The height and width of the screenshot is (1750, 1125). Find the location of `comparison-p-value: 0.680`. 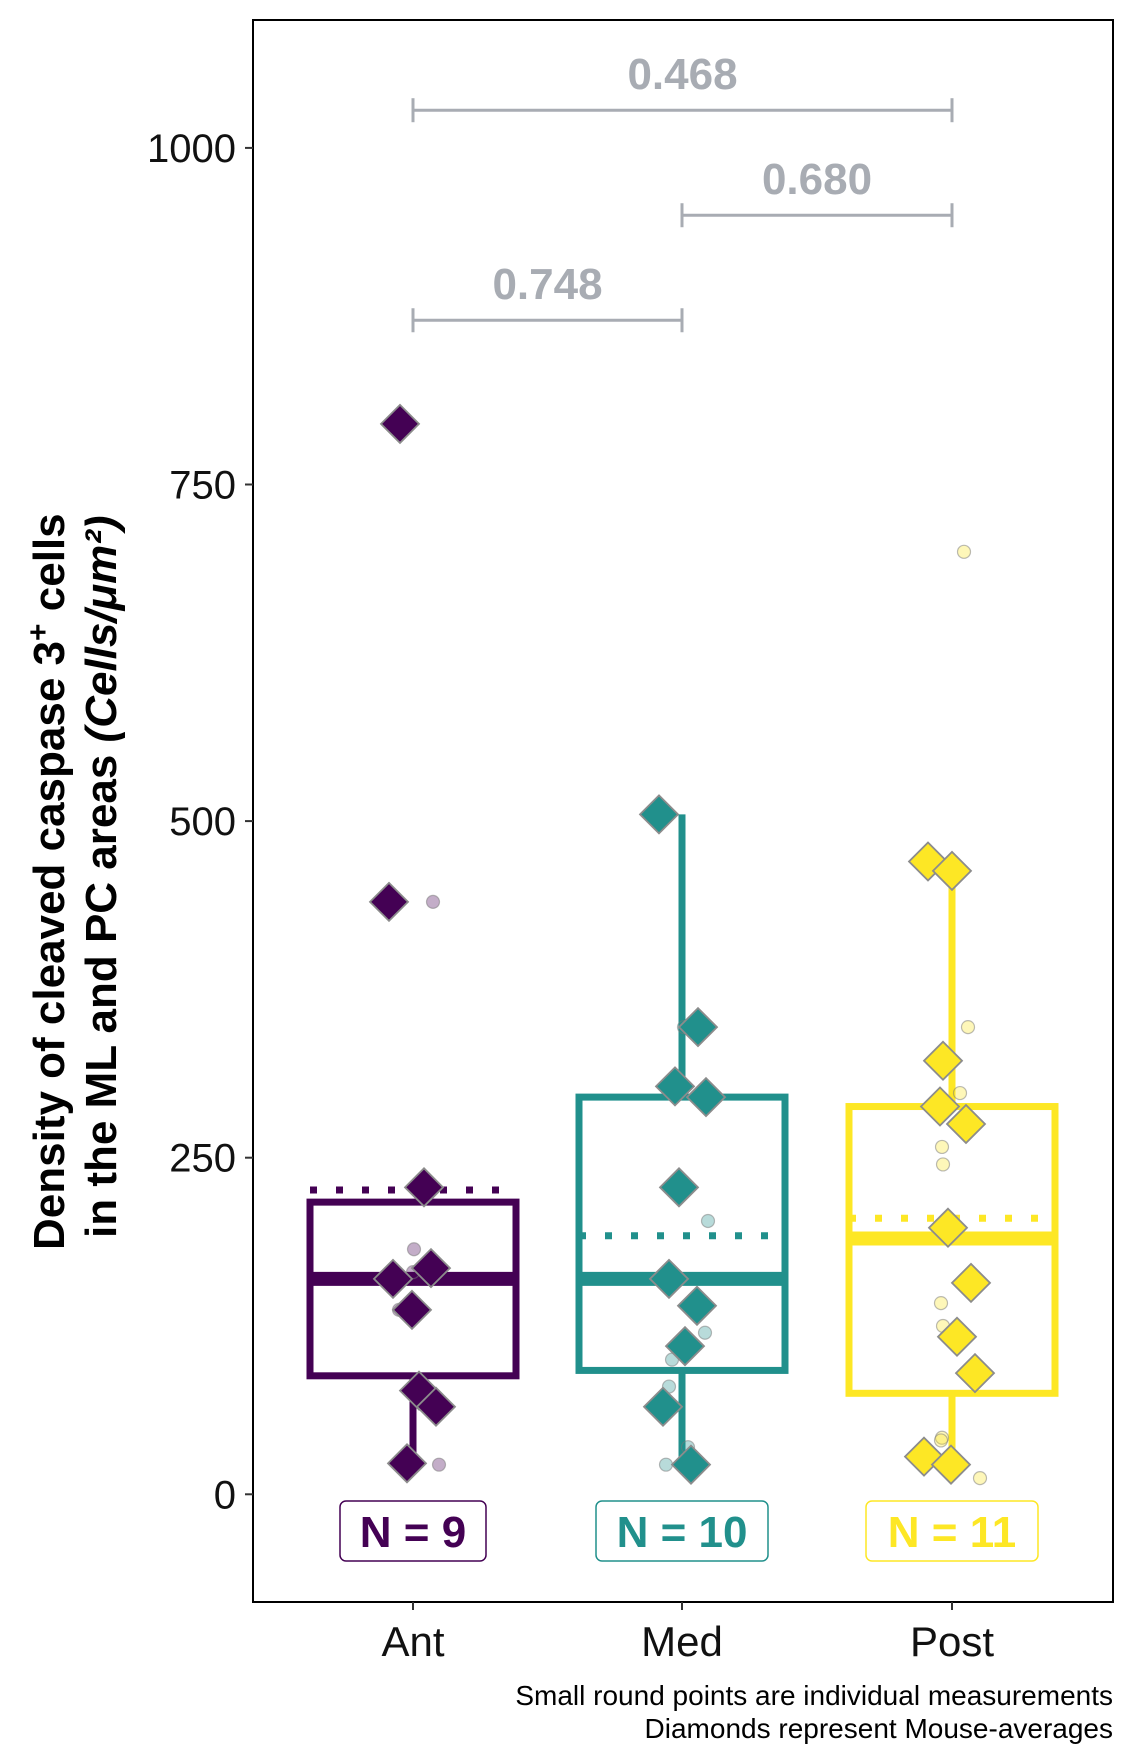

comparison-p-value: 0.680 is located at coordinates (817, 179).